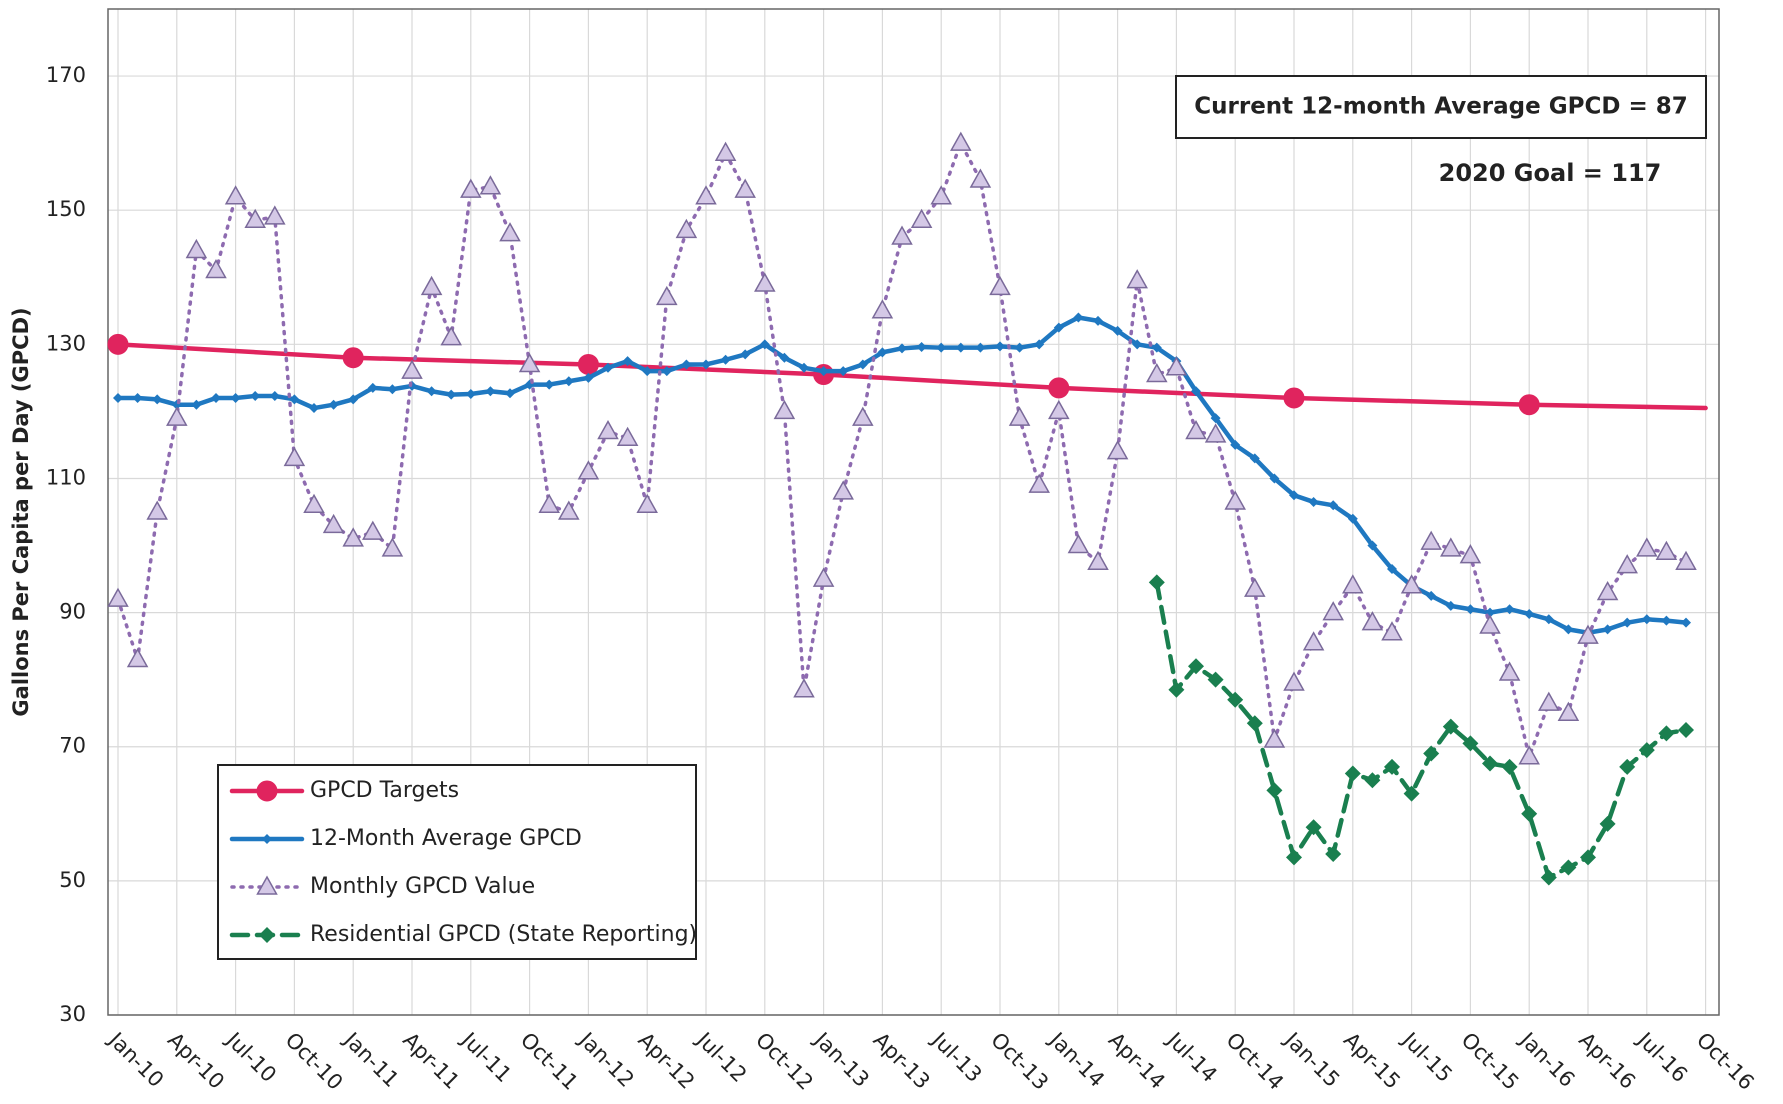 This screenshot has height=1104, width=1783. I want to click on x-tick-label: Jan-10, so click(136, 1059).